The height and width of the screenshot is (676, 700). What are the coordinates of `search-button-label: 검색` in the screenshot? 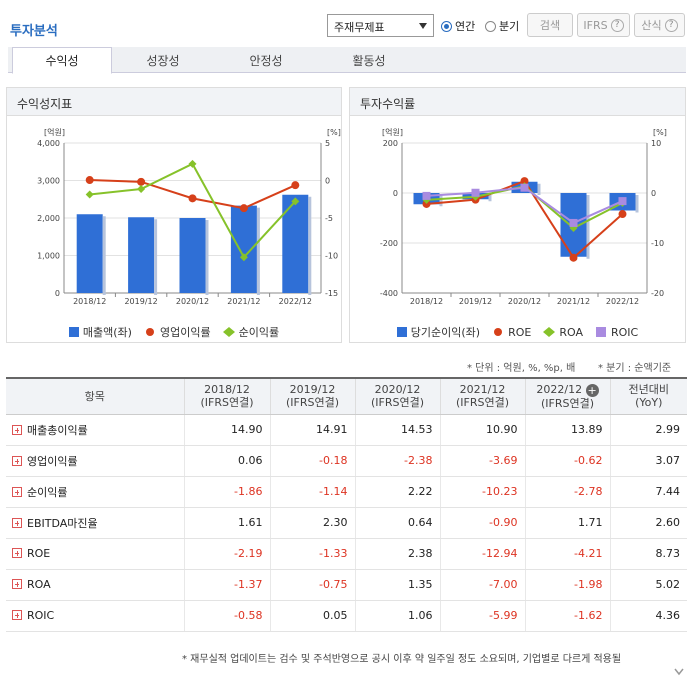 It's located at (550, 25).